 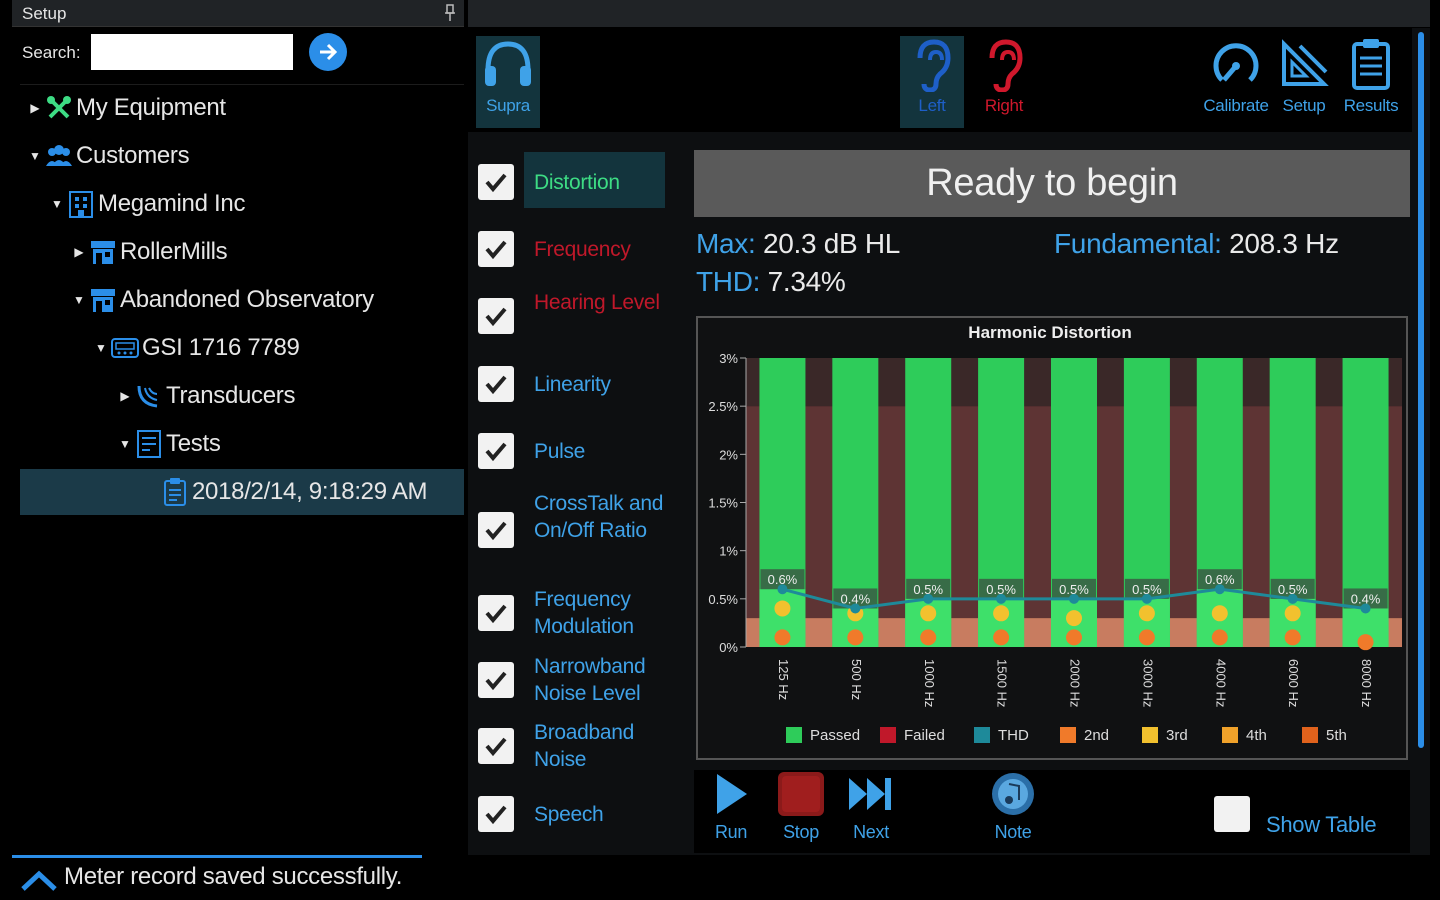 What do you see at coordinates (783, 679) in the screenshot?
I see `x-tick-label: 125 Hz` at bounding box center [783, 679].